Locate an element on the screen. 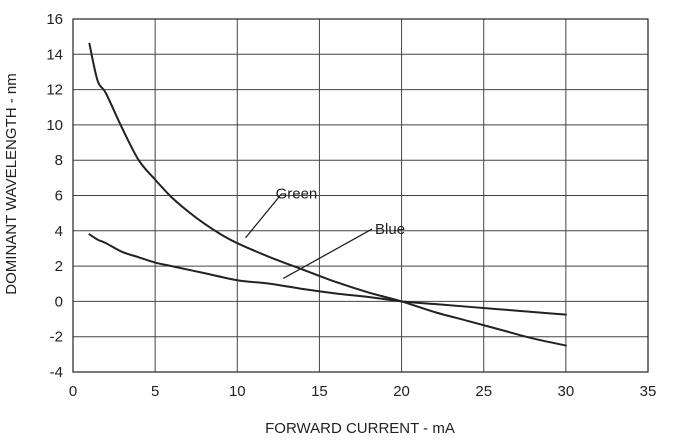  x-tick-label: 0 is located at coordinates (73, 391).